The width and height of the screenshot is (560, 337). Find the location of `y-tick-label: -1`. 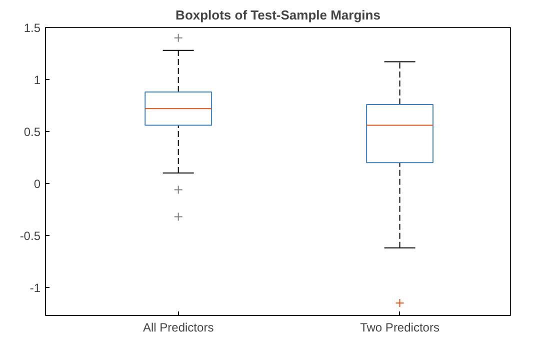

y-tick-label: -1 is located at coordinates (35, 287).